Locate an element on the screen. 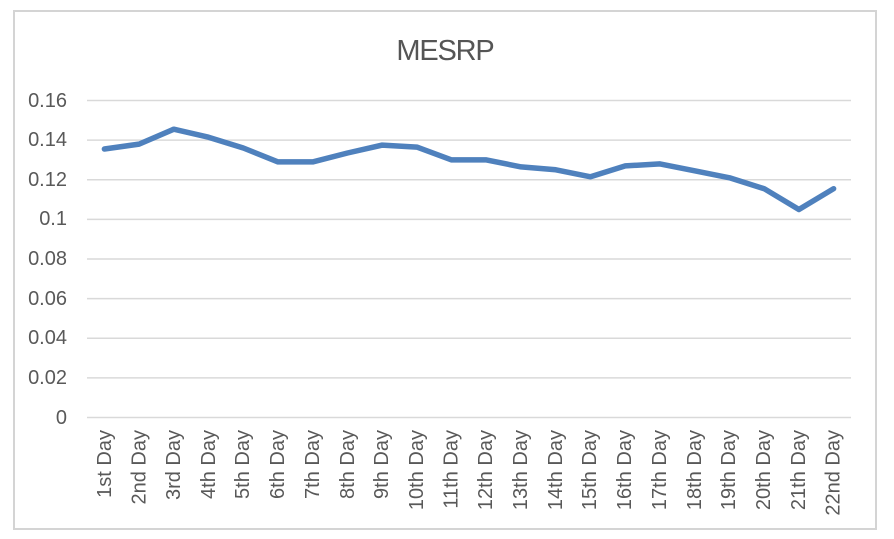 The image size is (894, 539). x-tick-label: 12th Day is located at coordinates (486, 470).